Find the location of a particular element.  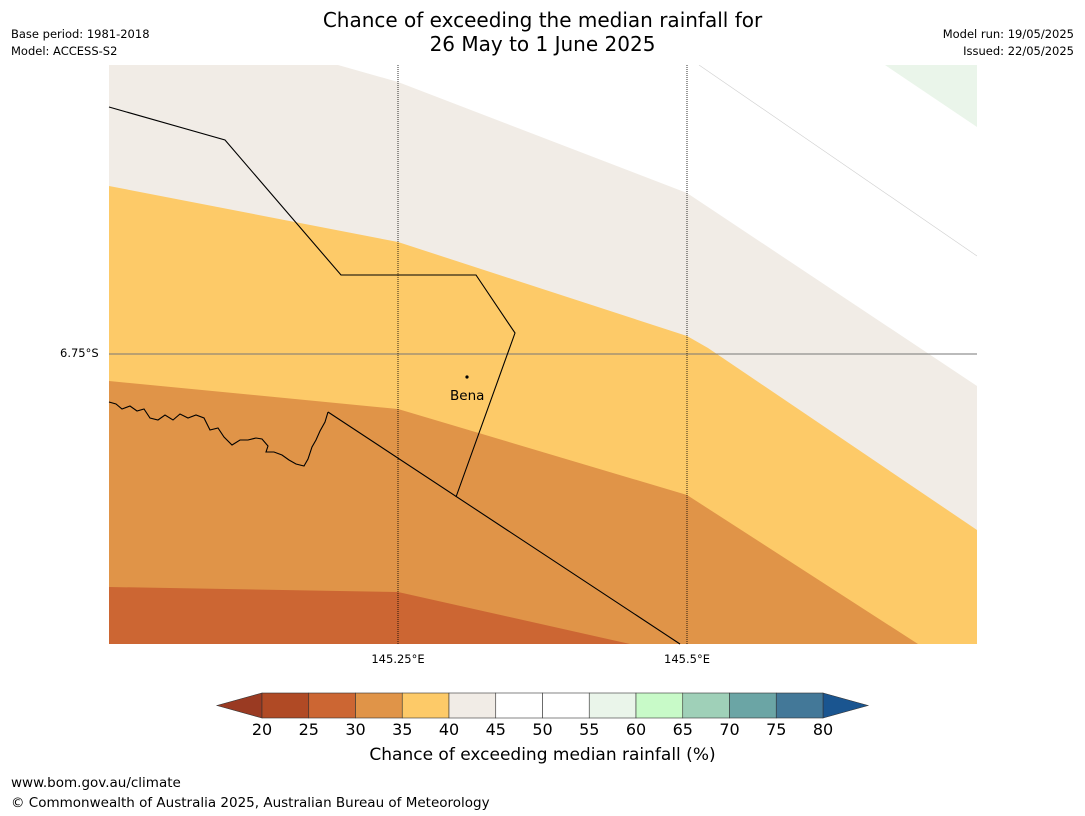

colorbar-over-arrow is located at coordinates (846, 705).